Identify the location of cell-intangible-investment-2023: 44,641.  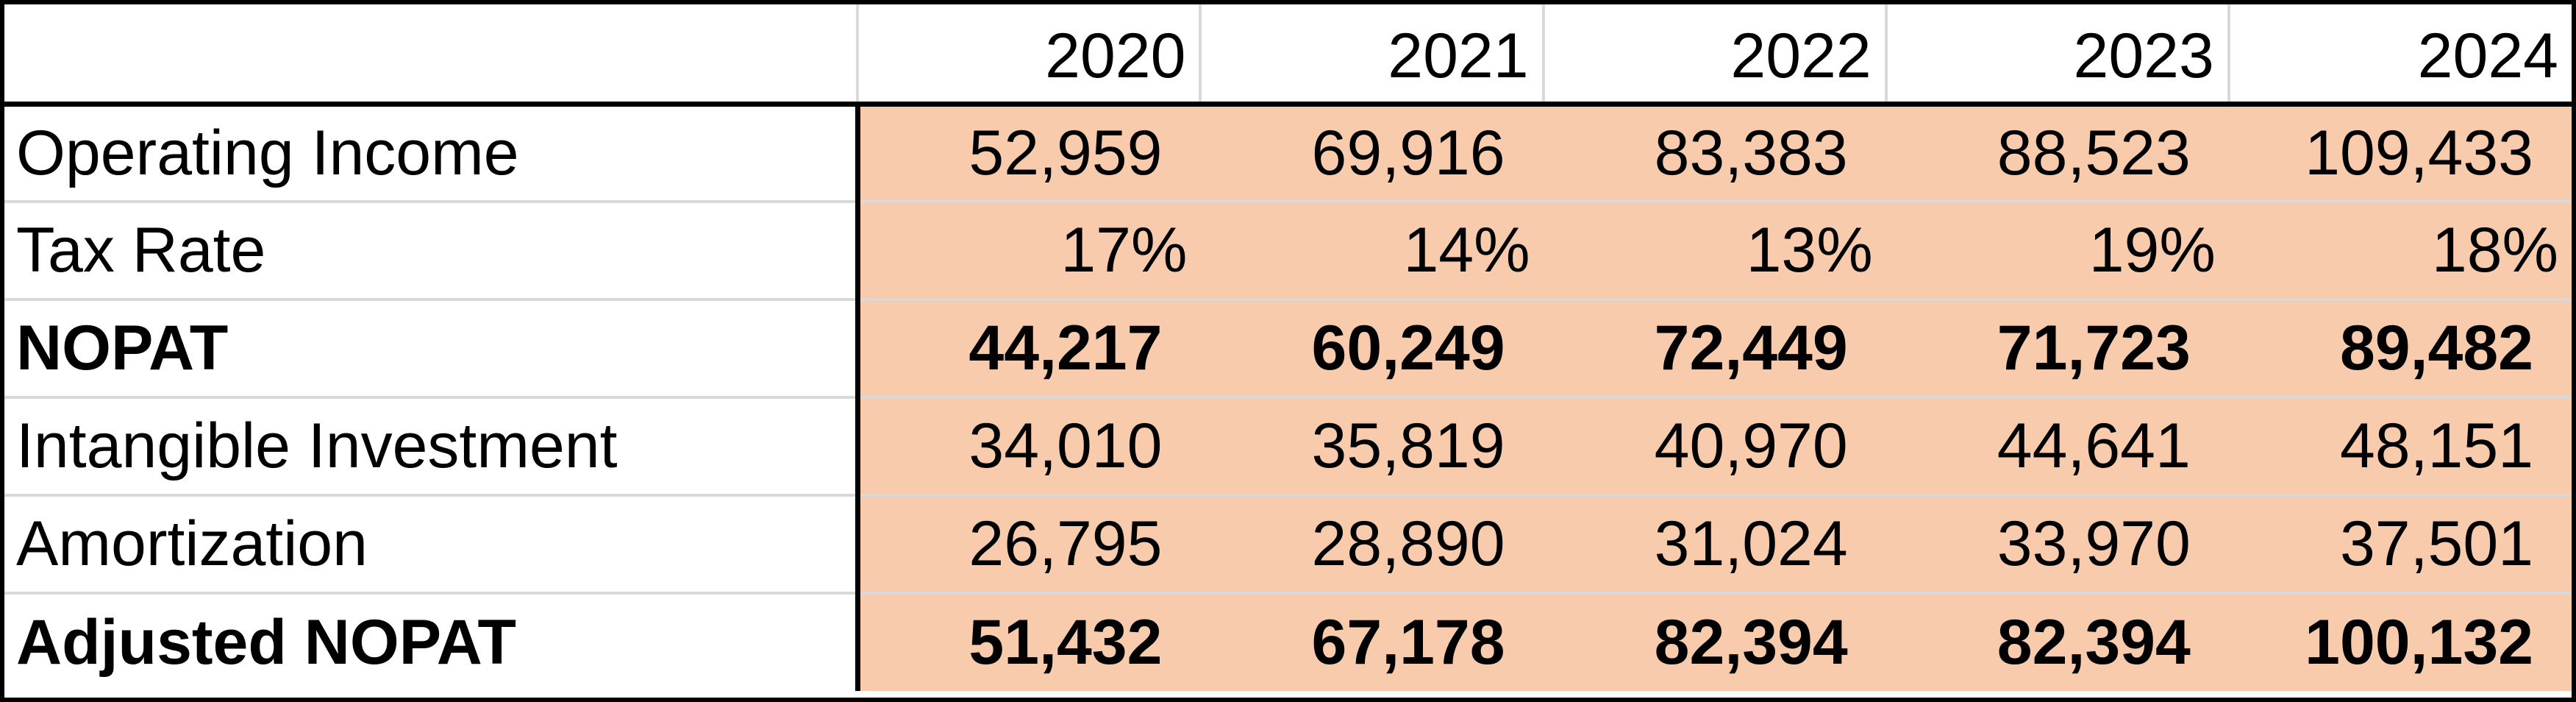
(2057, 447).